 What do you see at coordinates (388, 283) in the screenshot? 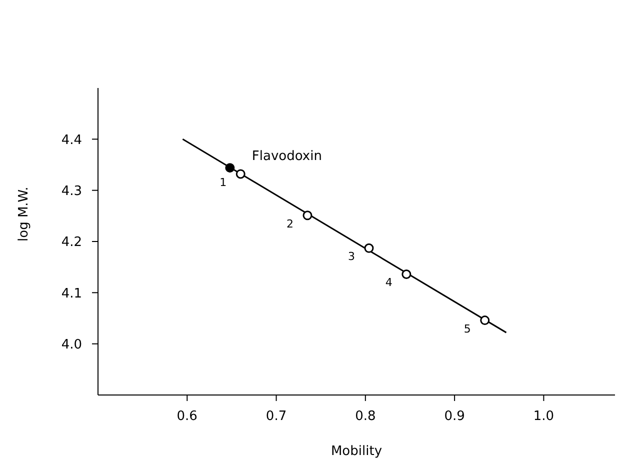
I see `annotation: 4` at bounding box center [388, 283].